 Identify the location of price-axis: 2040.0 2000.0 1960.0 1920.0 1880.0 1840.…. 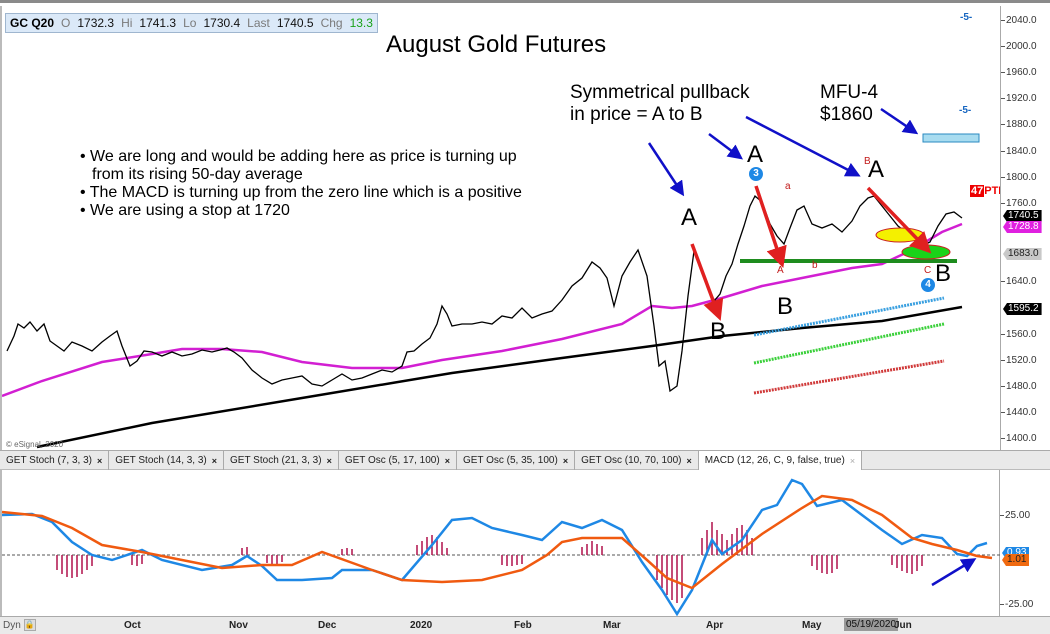
(1025, 228).